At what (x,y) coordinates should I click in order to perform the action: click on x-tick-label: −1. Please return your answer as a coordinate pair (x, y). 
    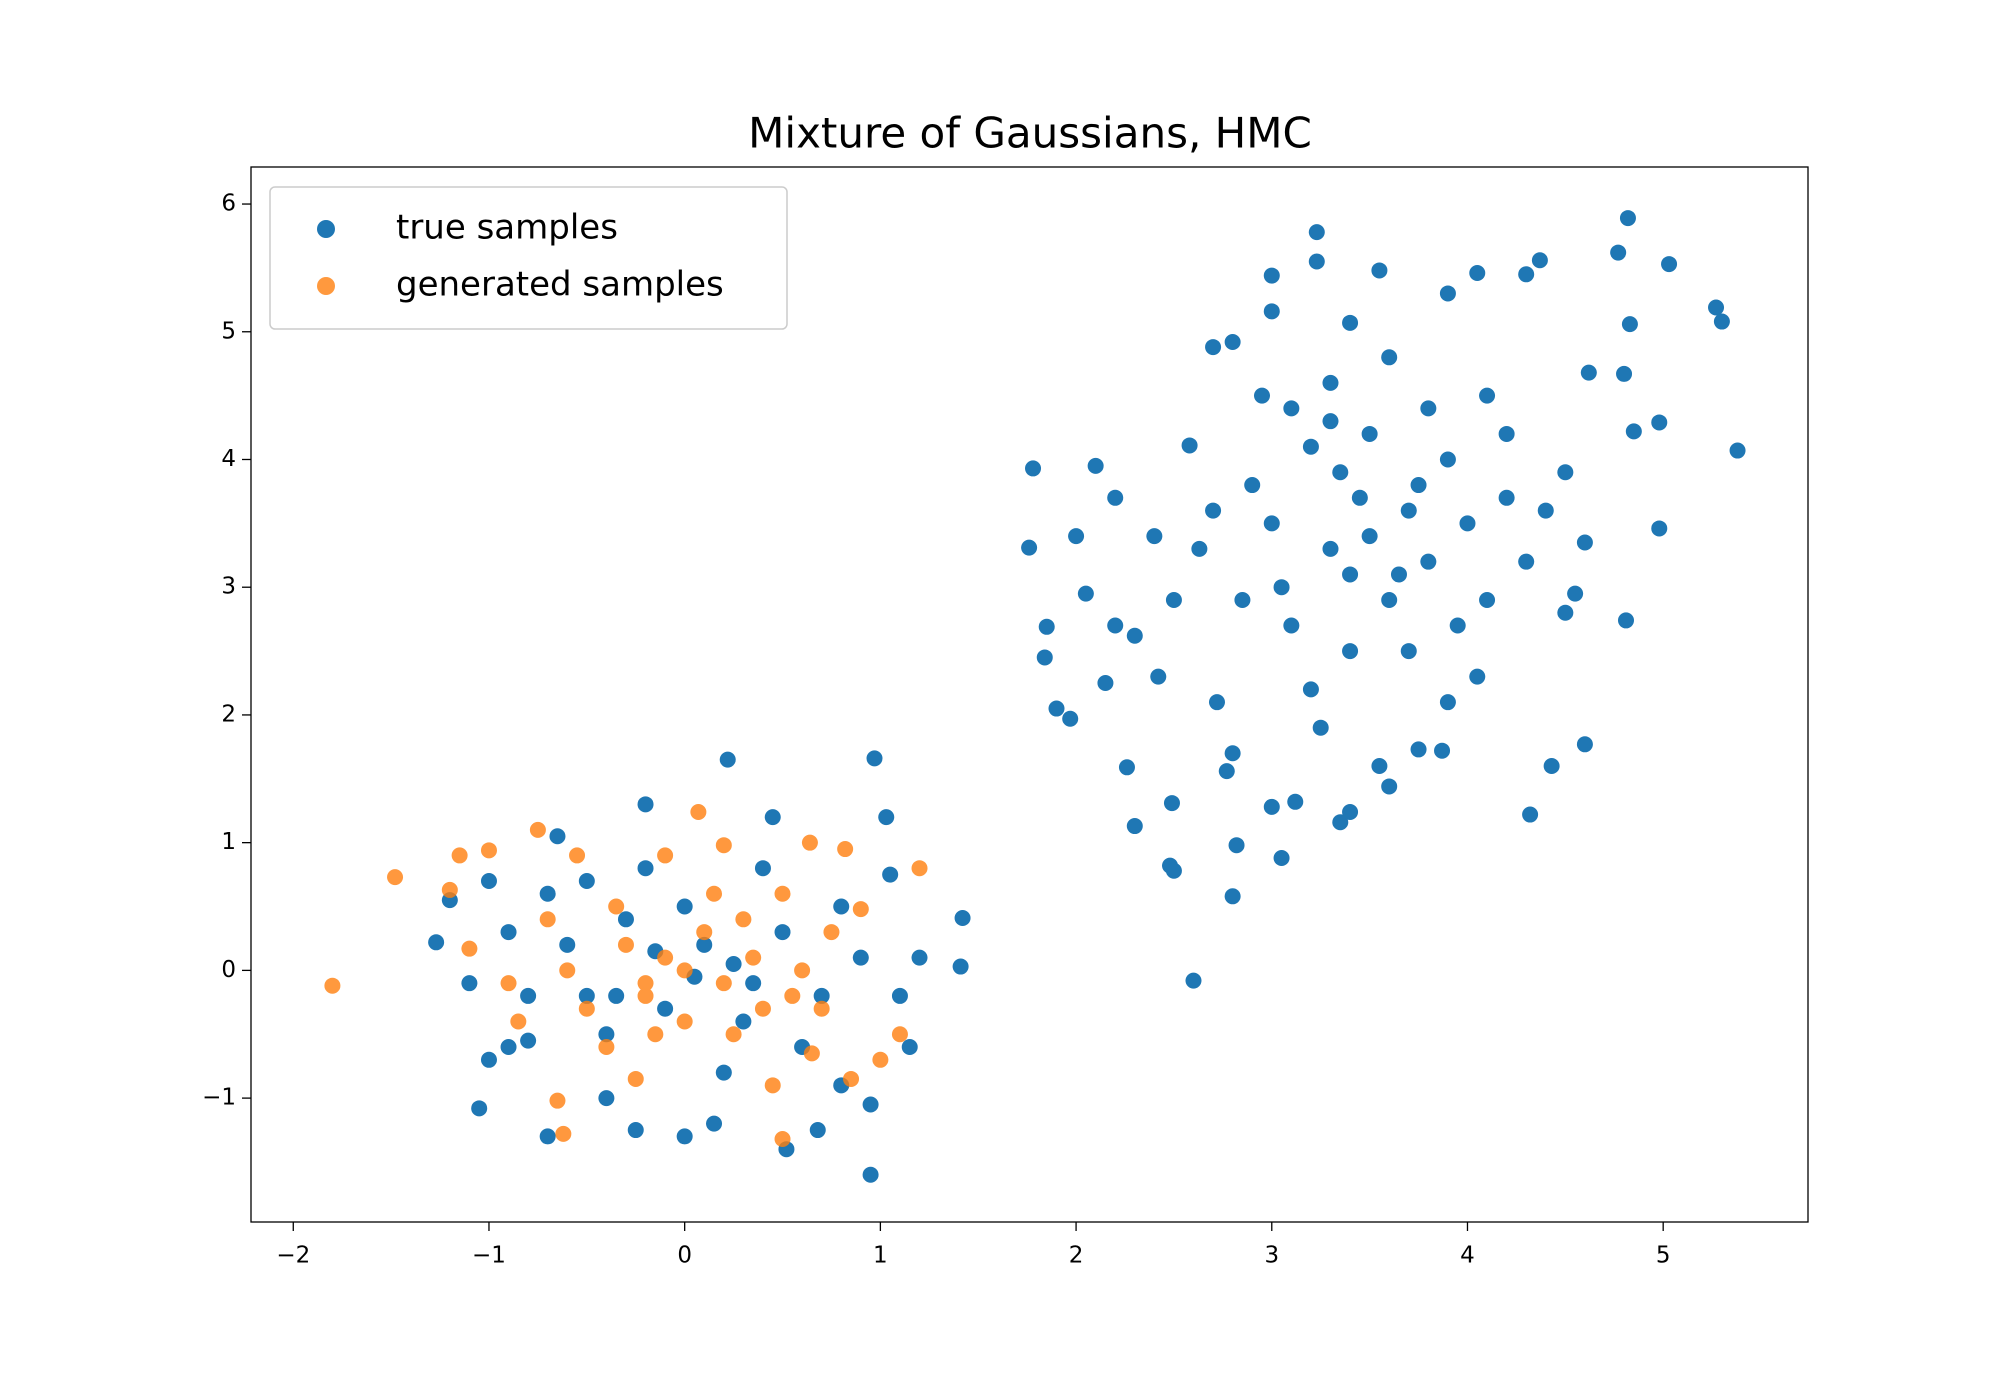
    Looking at the image, I should click on (489, 1256).